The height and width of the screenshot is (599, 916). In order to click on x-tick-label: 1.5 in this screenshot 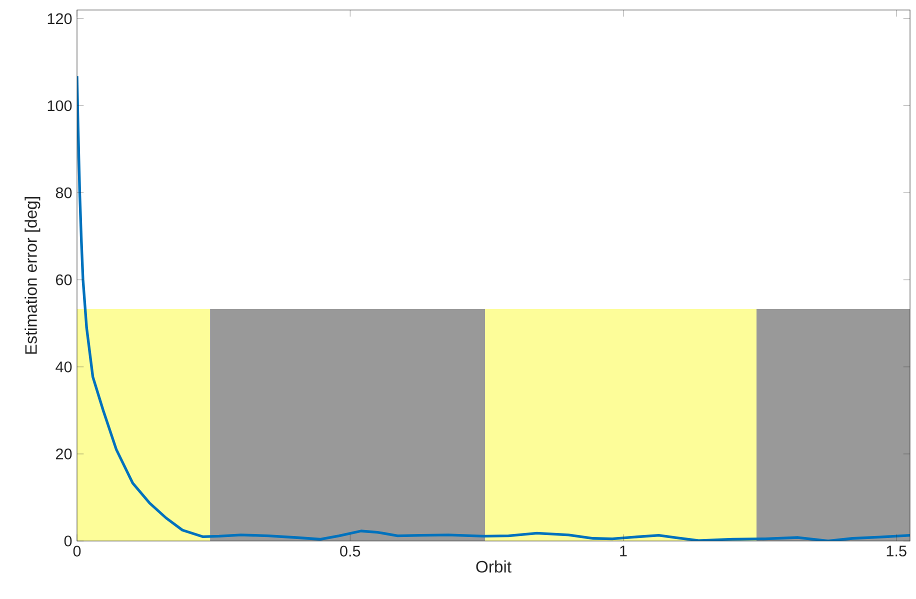, I will do `click(896, 551)`.